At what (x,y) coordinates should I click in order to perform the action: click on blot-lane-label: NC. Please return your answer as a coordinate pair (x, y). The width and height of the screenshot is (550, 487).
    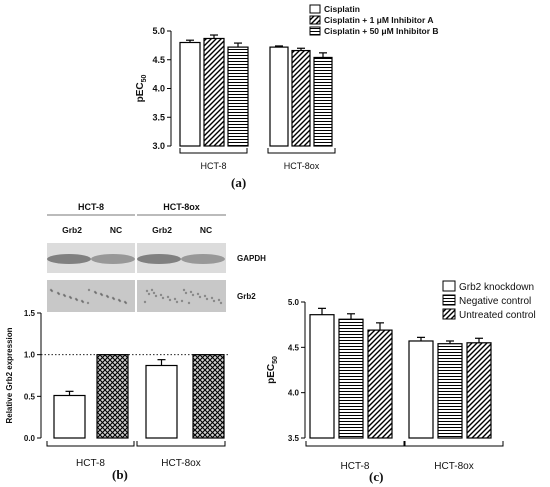
    Looking at the image, I should click on (116, 230).